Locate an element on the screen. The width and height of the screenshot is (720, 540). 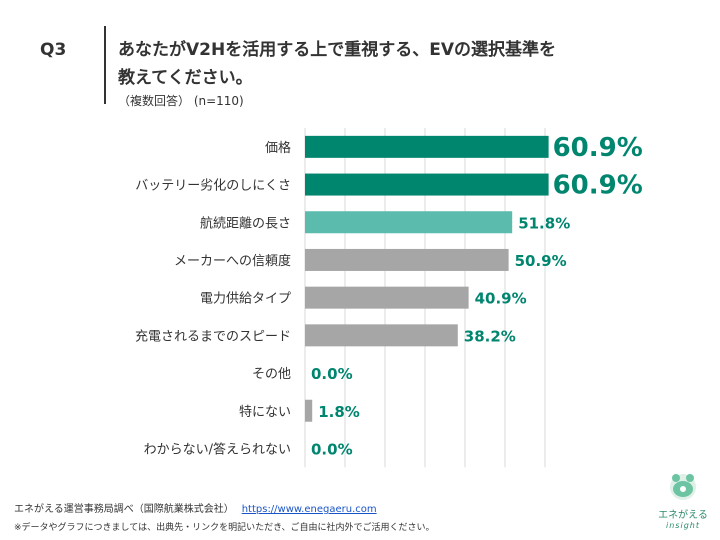
category-label: 航続距離の長さ is located at coordinates (245, 223).